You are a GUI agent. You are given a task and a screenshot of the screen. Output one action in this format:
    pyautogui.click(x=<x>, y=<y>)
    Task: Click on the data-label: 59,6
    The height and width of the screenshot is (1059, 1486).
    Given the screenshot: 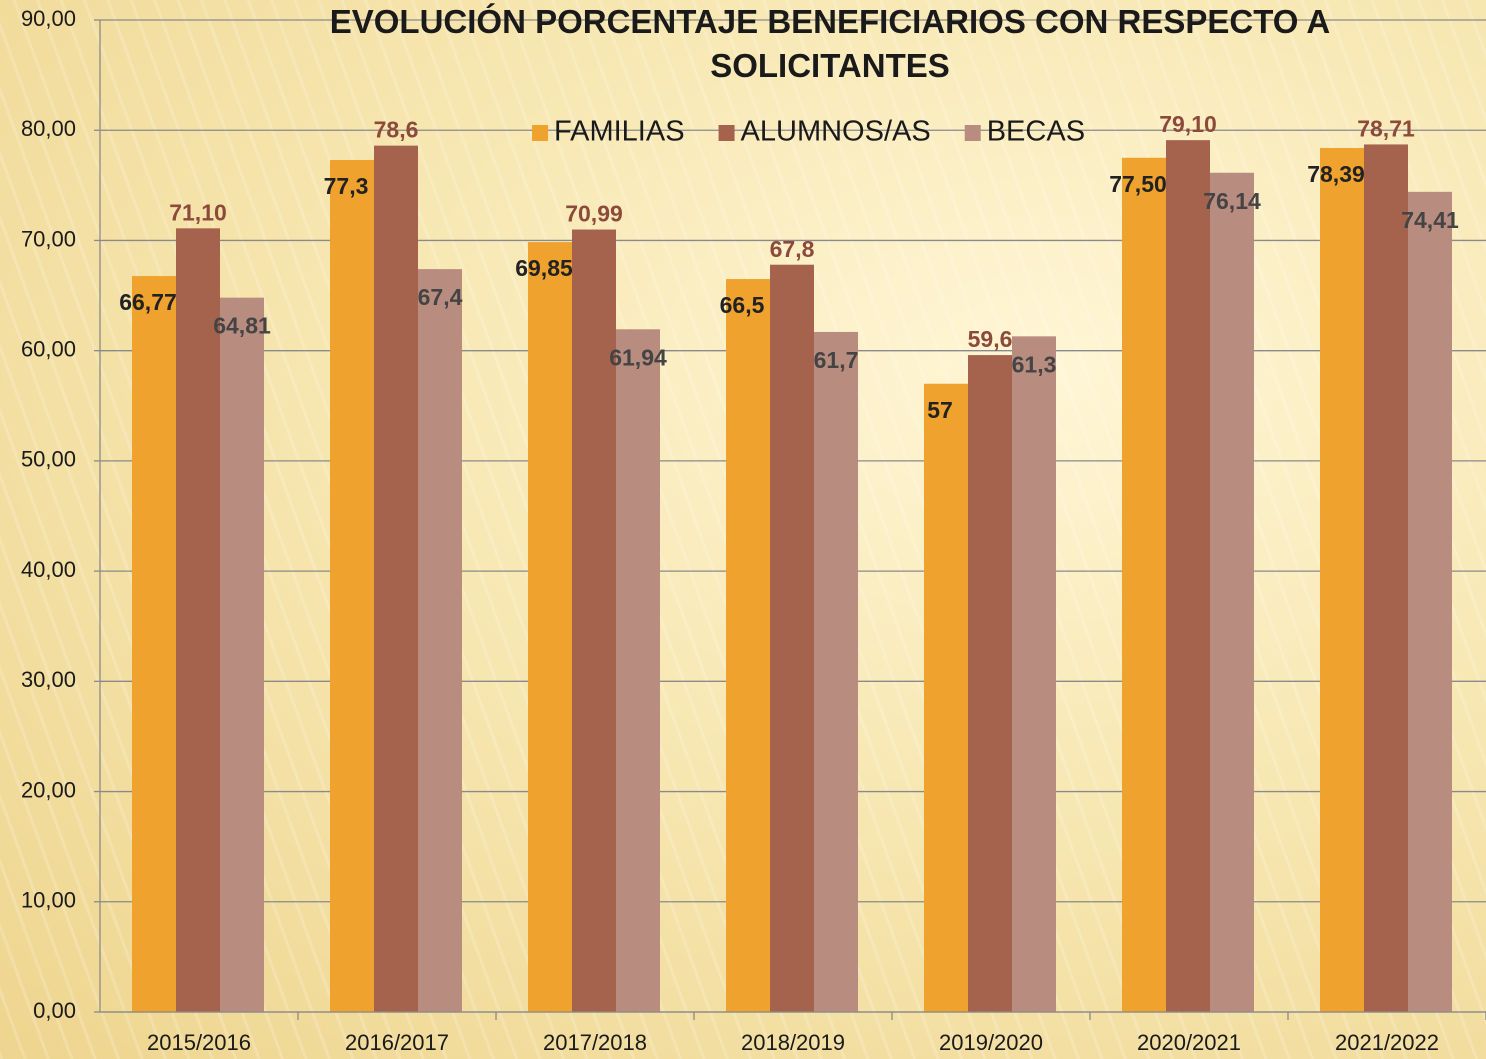 What is the action you would take?
    pyautogui.click(x=990, y=339)
    